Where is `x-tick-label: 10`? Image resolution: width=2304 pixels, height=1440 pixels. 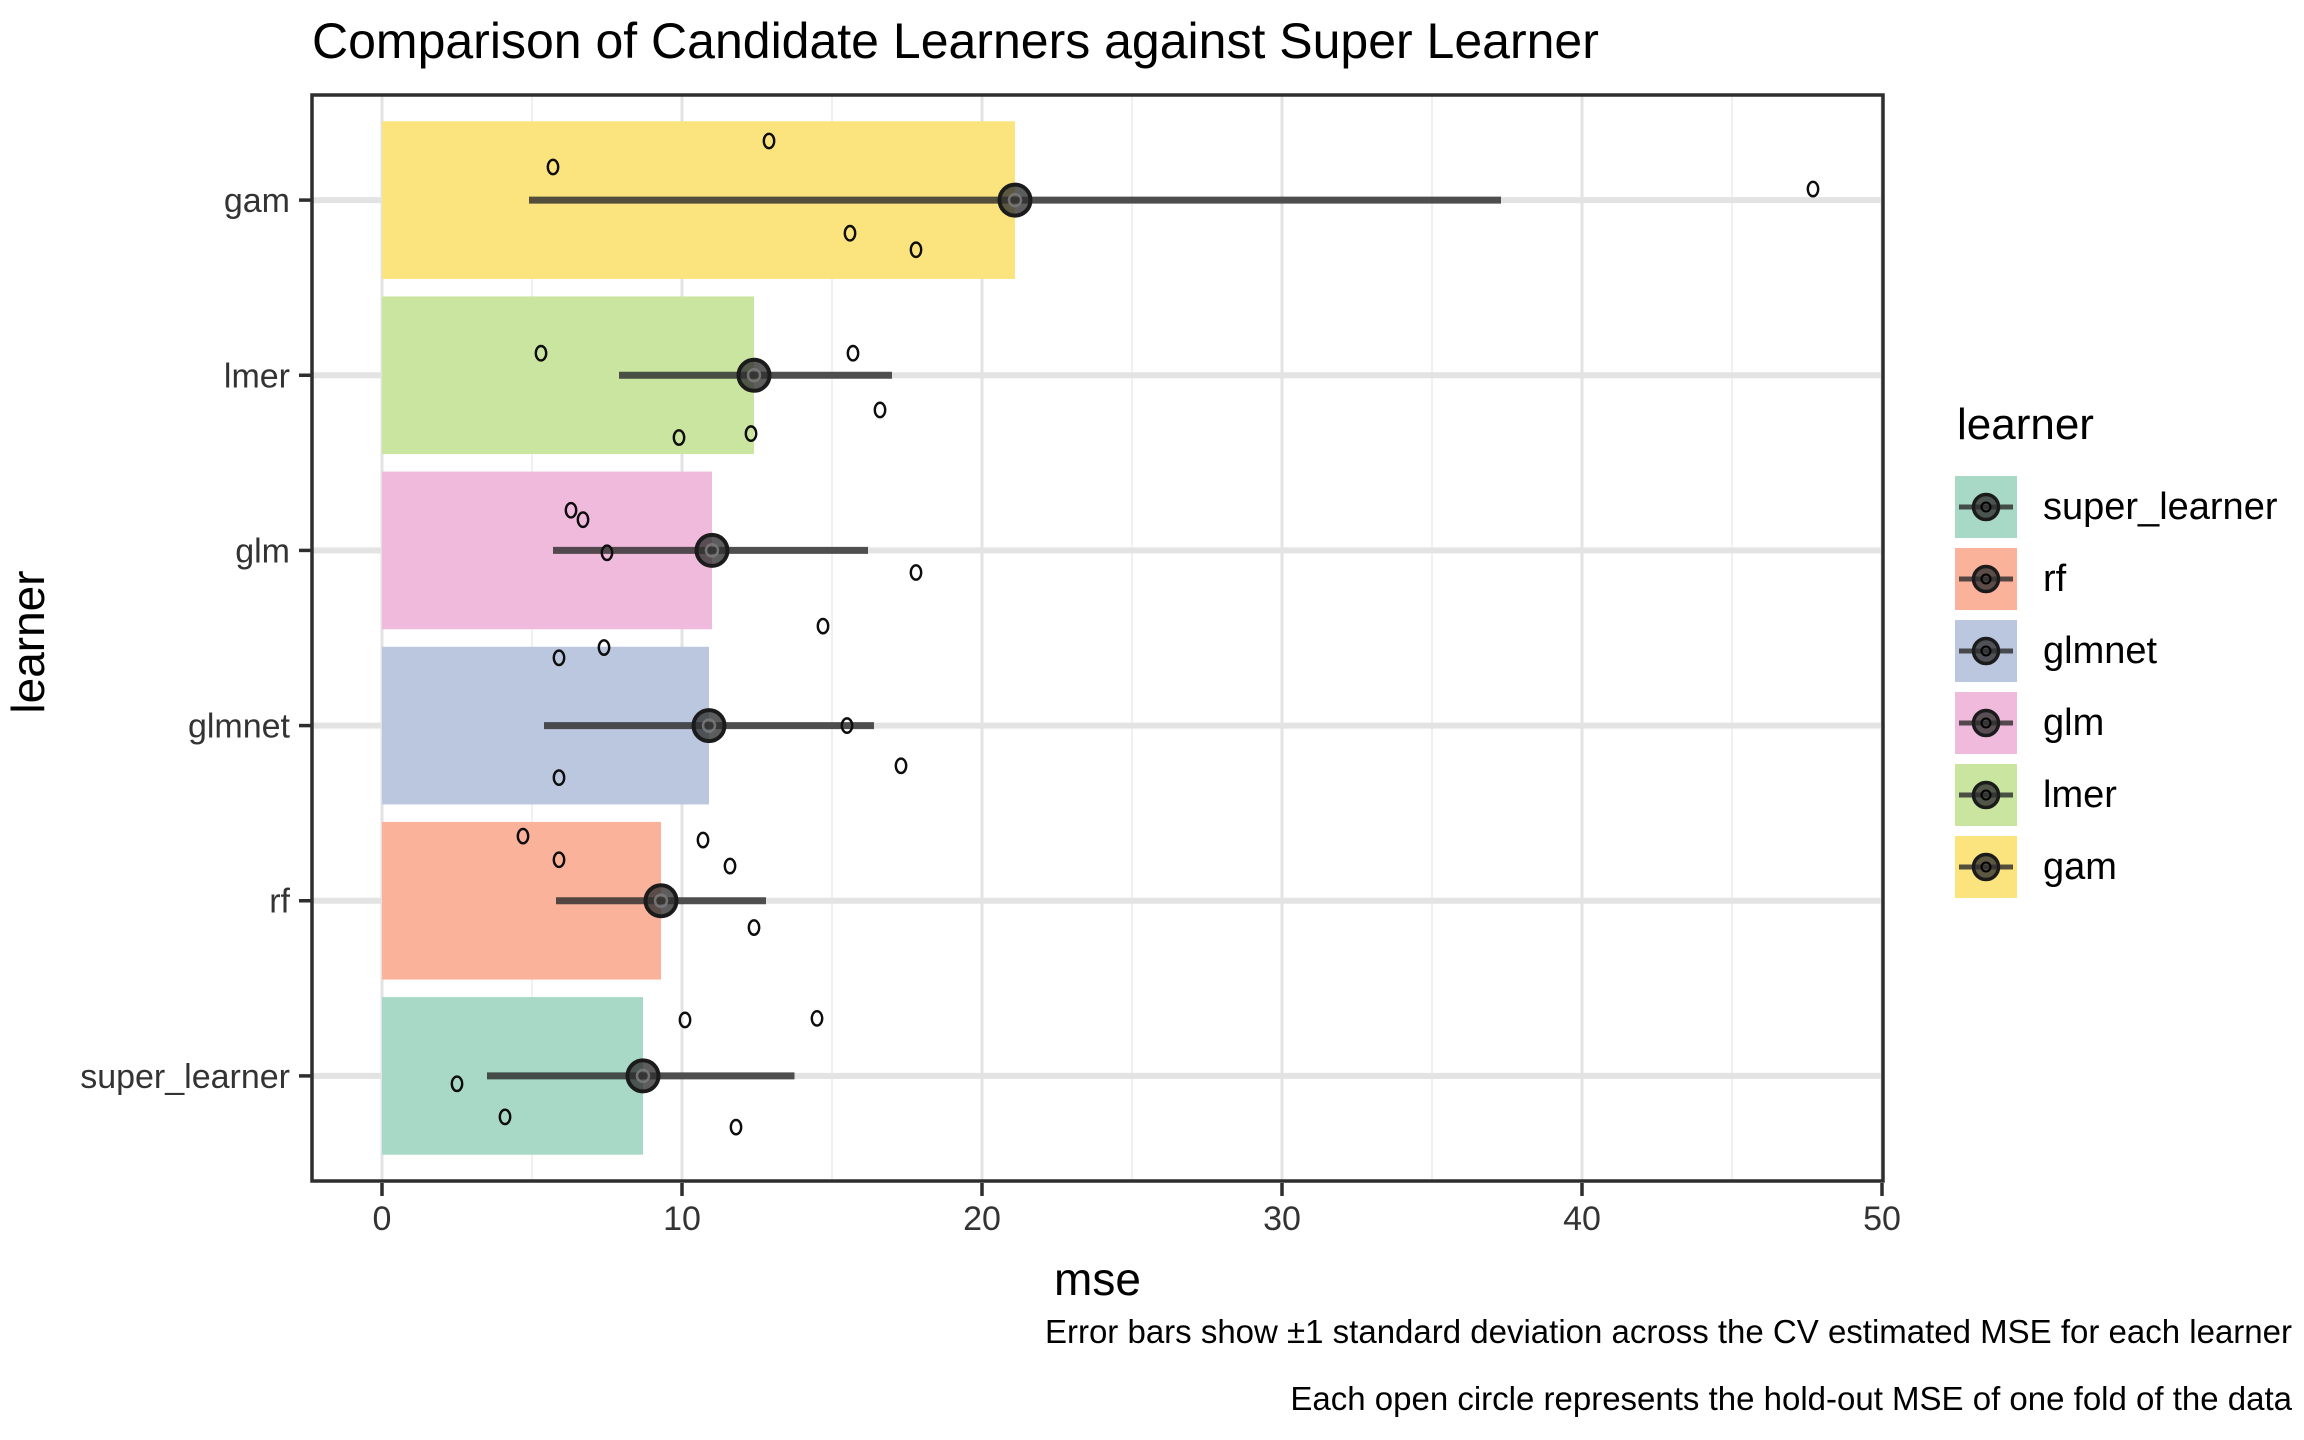
x-tick-label: 10 is located at coordinates (682, 1219).